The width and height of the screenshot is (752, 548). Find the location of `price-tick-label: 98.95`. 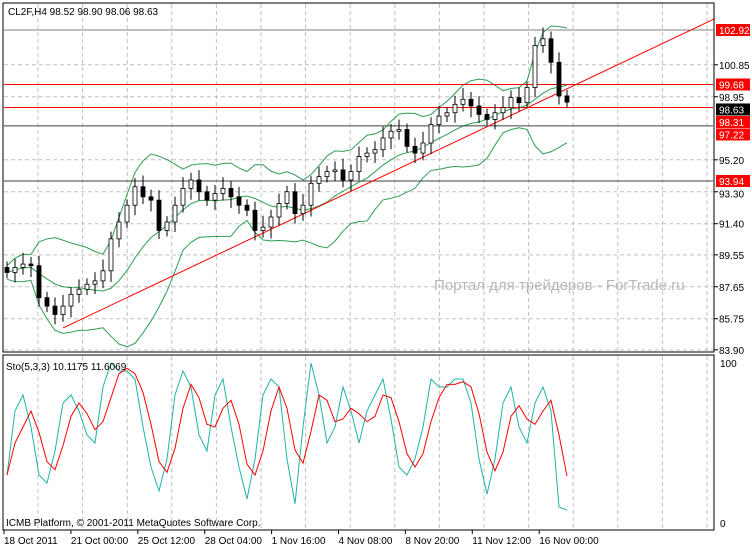

price-tick-label: 98.95 is located at coordinates (731, 98).